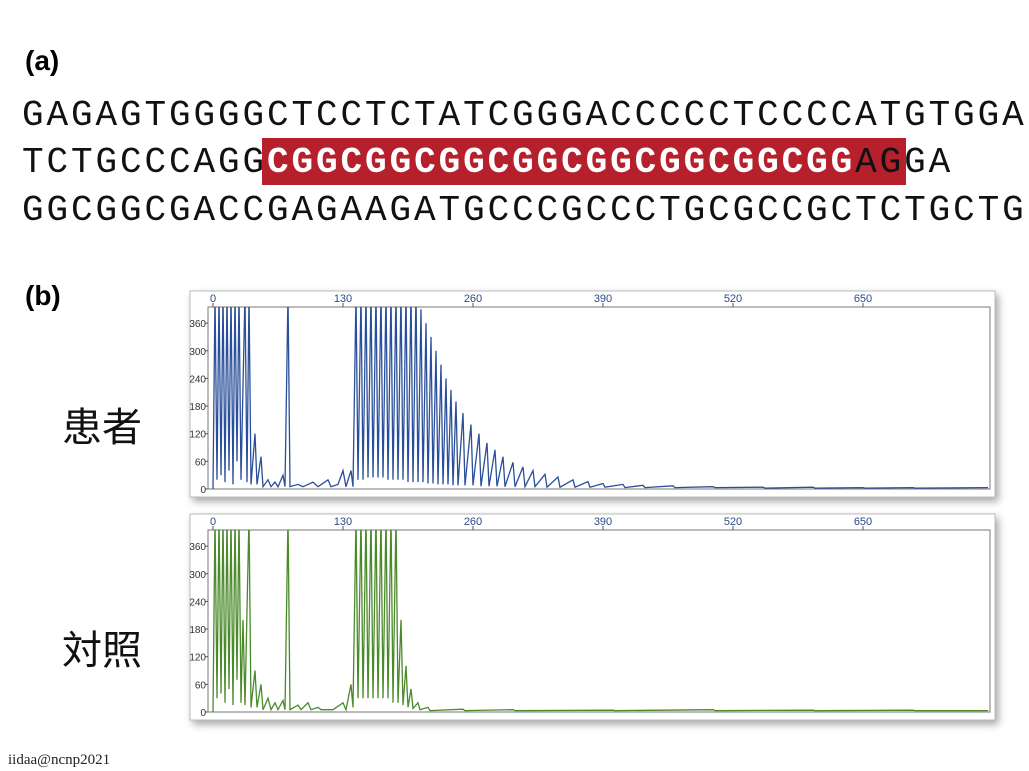 The width and height of the screenshot is (1029, 771). What do you see at coordinates (102, 651) in the screenshot?
I see `chart-label: 対照` at bounding box center [102, 651].